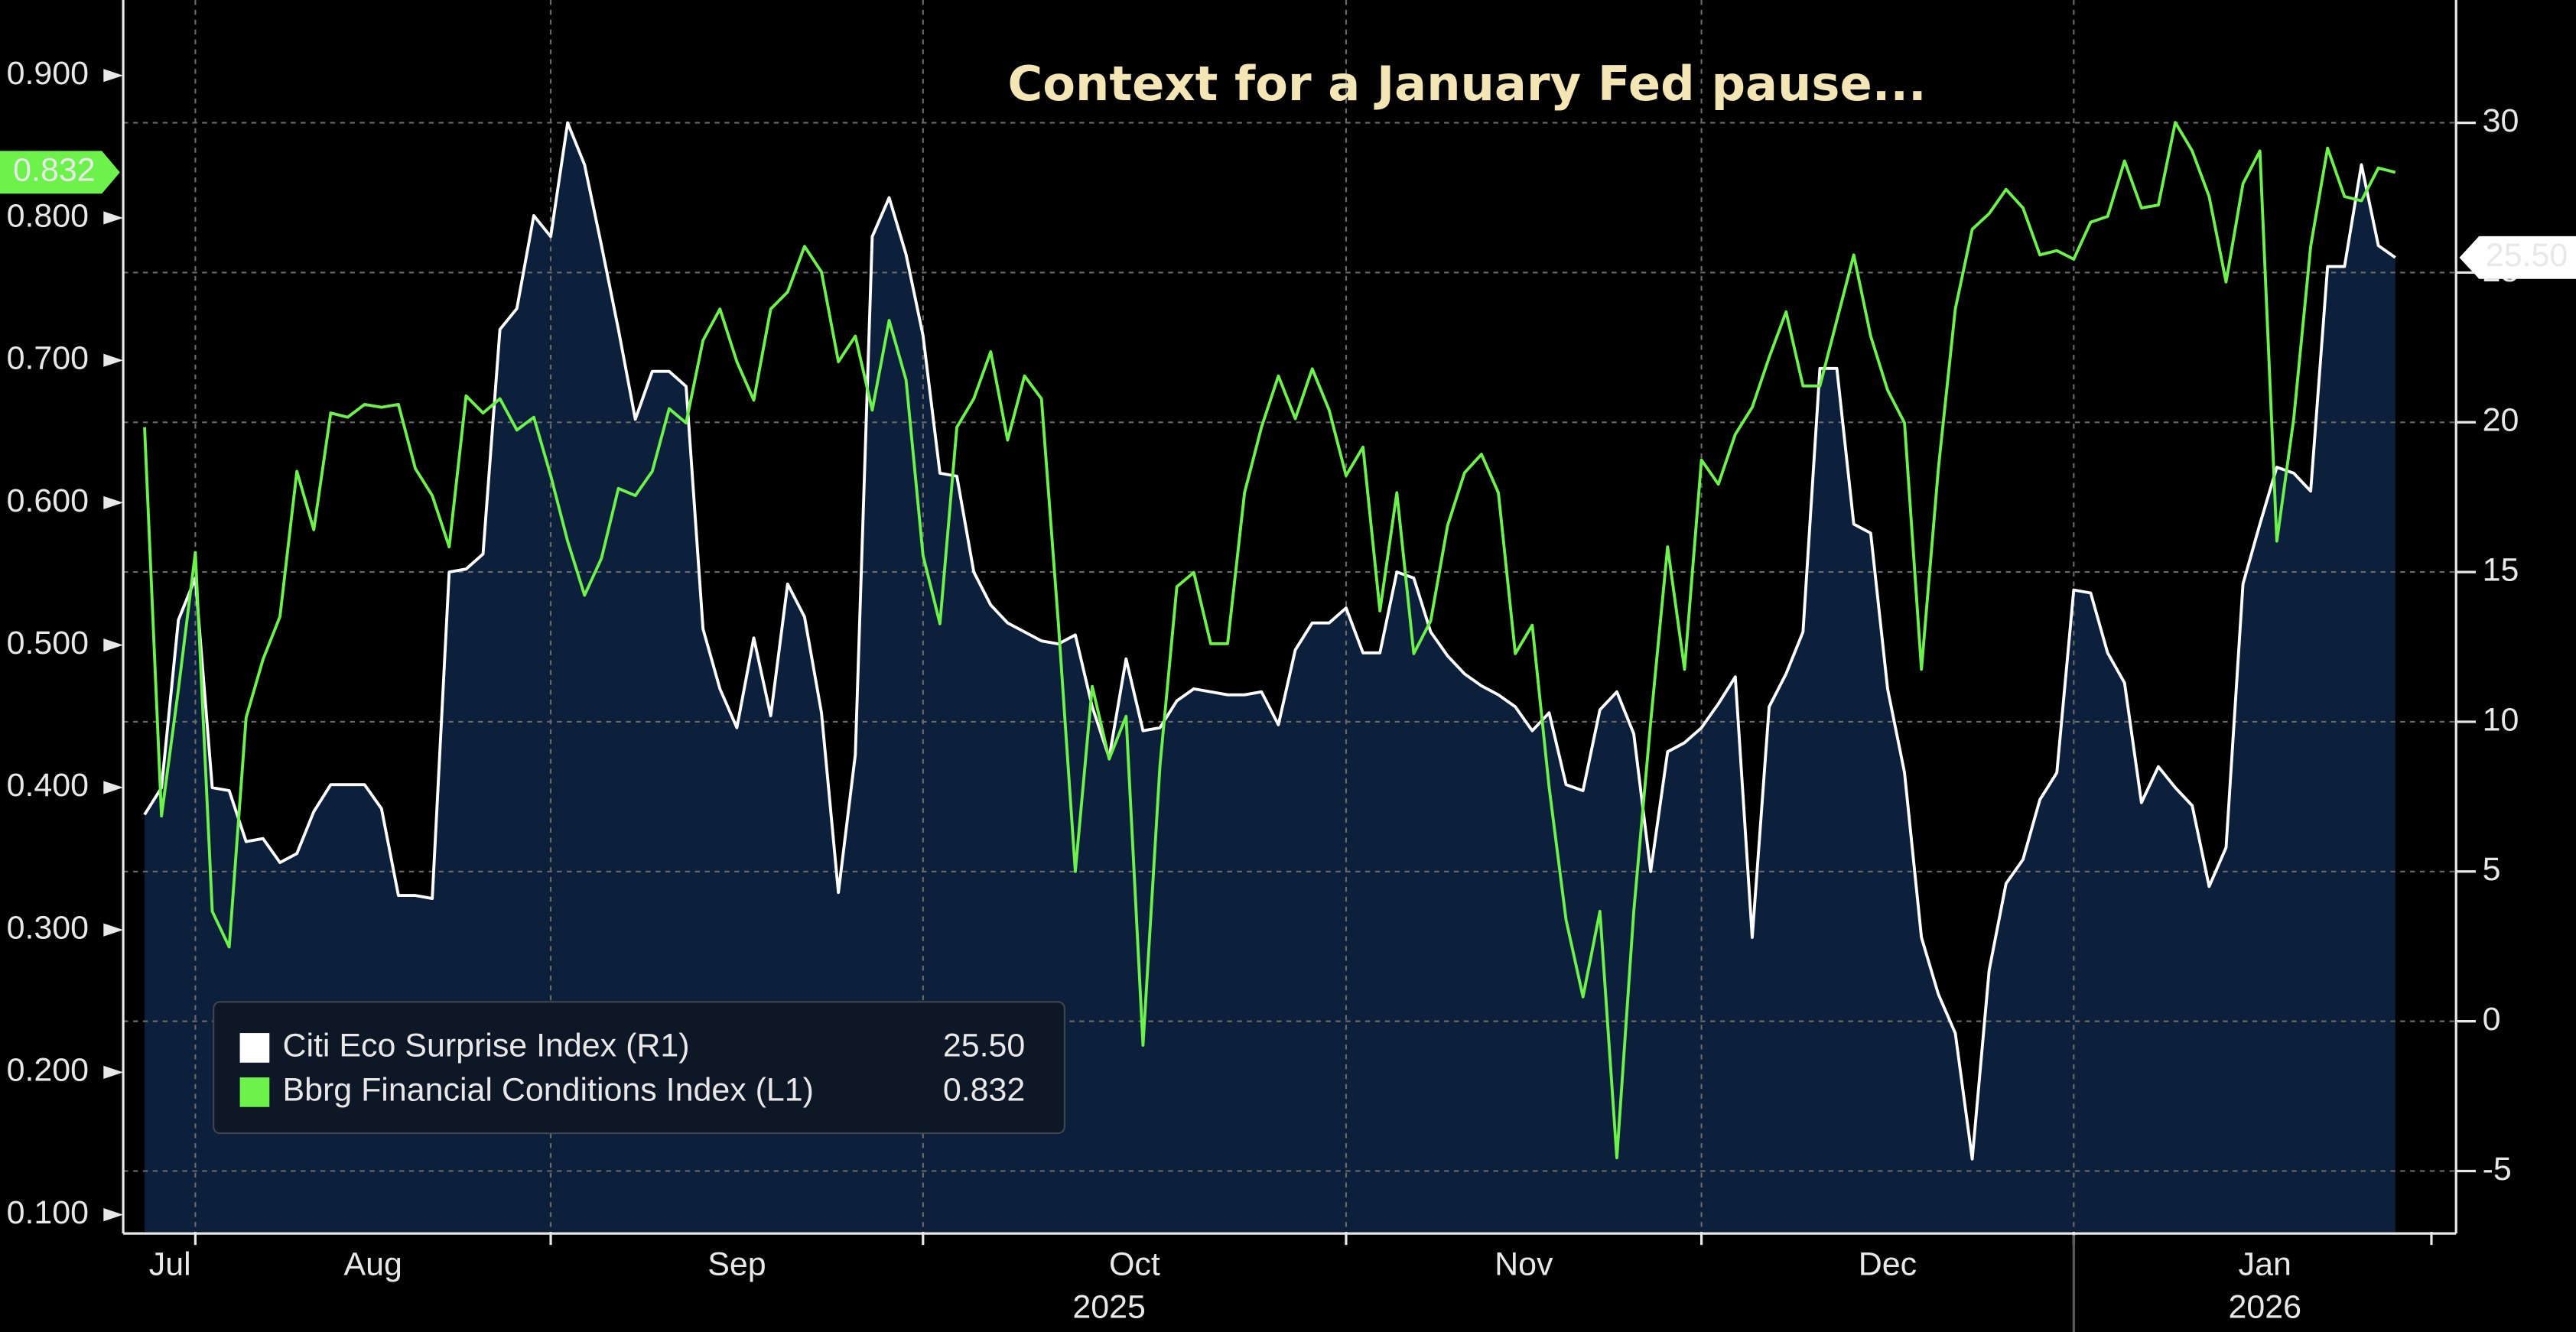 Image resolution: width=2576 pixels, height=1332 pixels. I want to click on legend-label: Citi Eco Surprise Index (R1), so click(485, 1046).